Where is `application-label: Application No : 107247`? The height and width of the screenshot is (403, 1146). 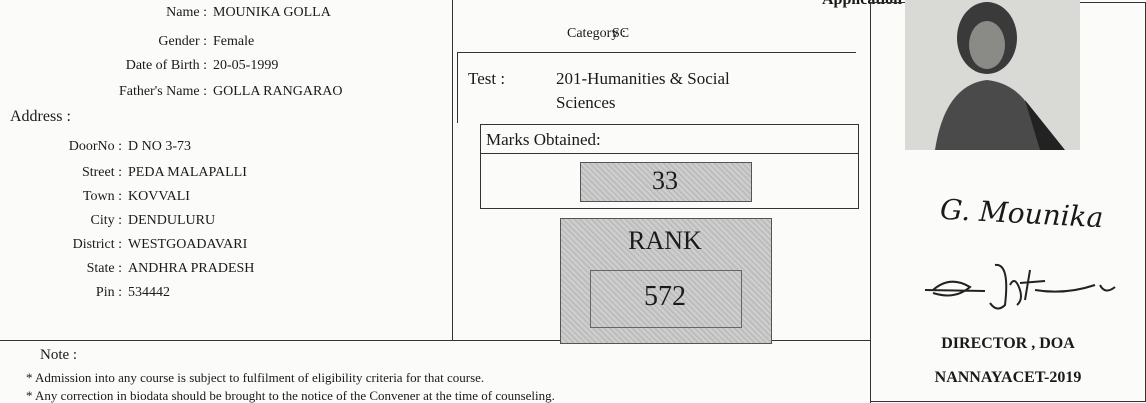 application-label: Application No : 107247 is located at coordinates (904, 4).